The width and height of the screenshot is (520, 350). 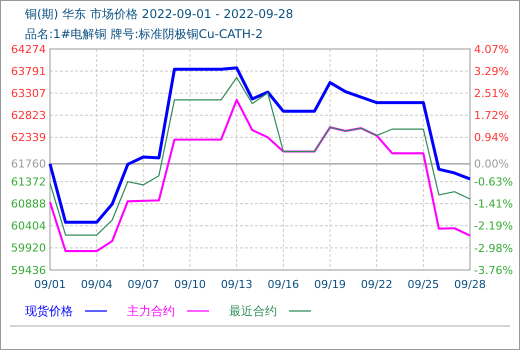 I want to click on y2-tick-label: -1.41%, so click(x=493, y=204).